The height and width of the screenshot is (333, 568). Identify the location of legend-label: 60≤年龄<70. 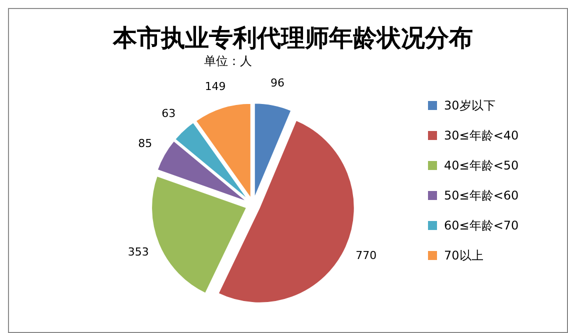
(481, 225).